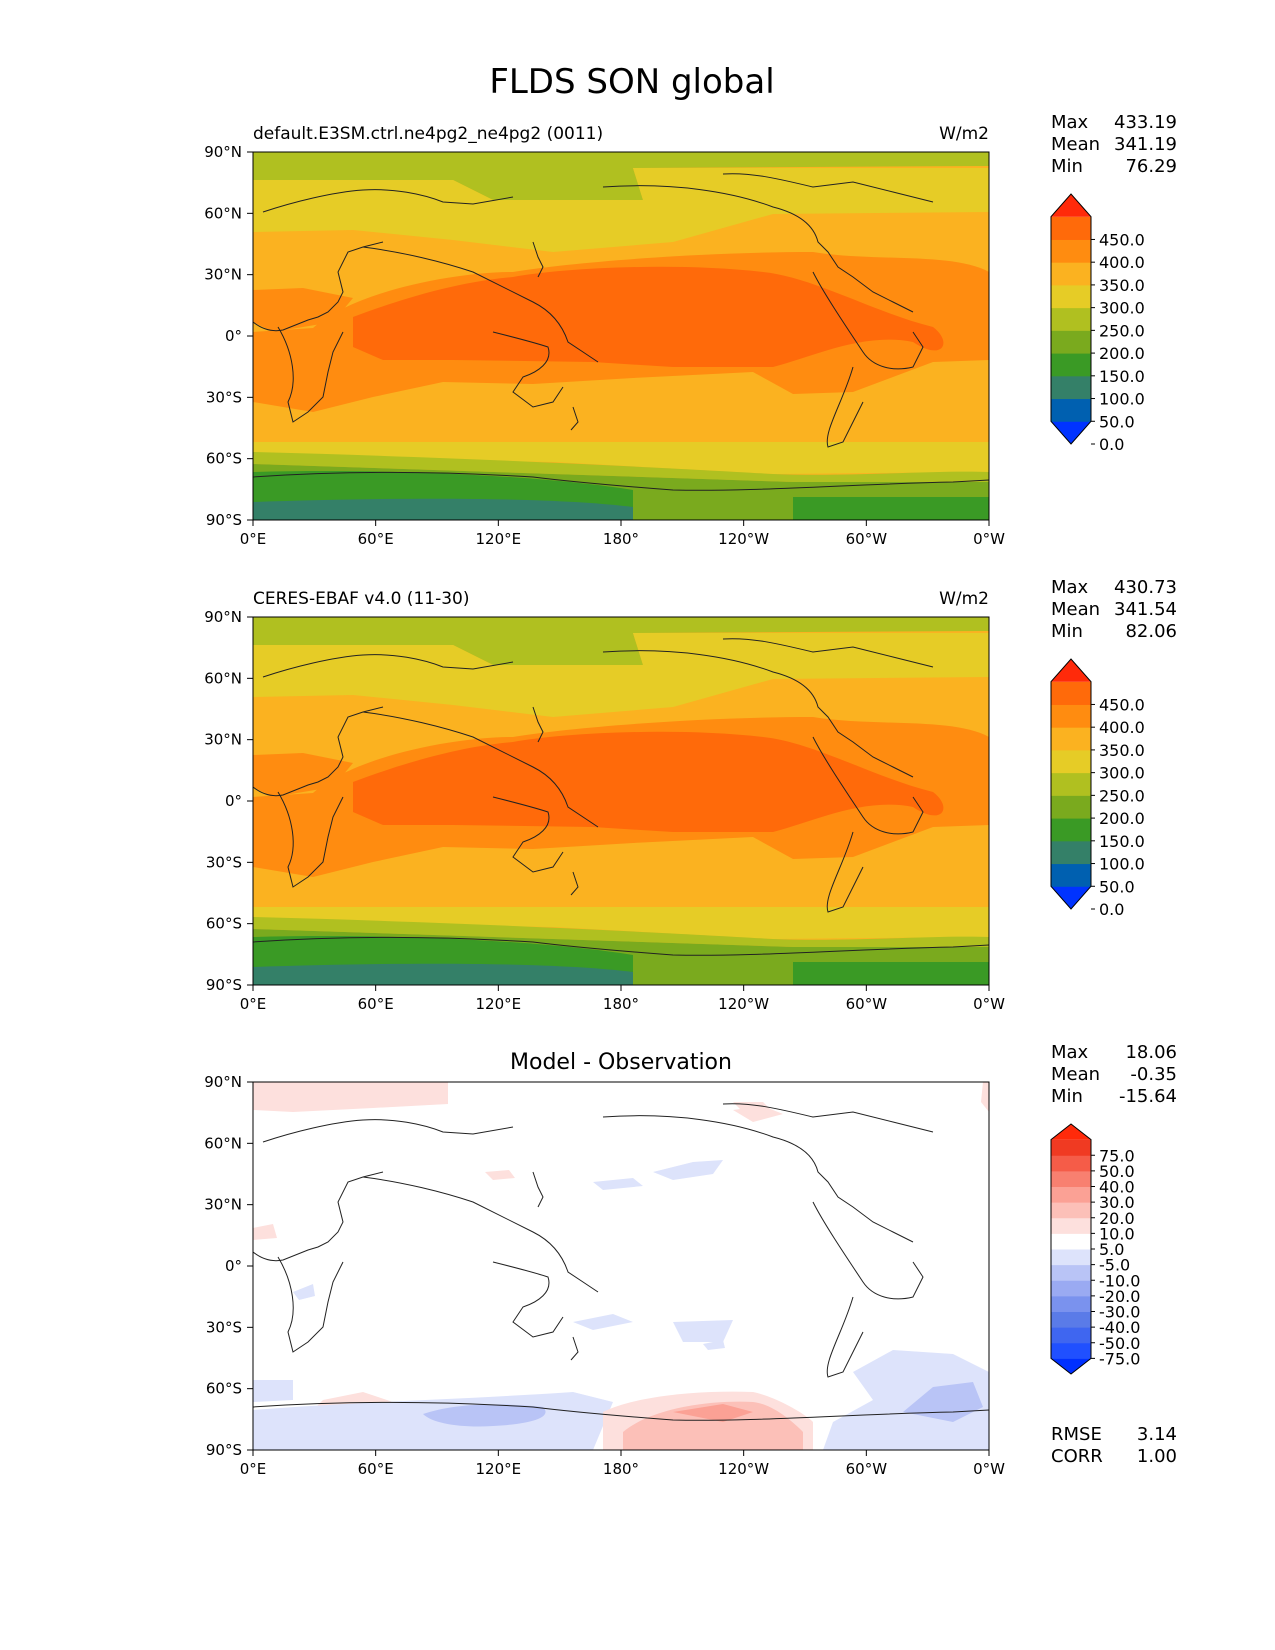  Describe the element at coordinates (964, 599) in the screenshot. I see `panel-units: W/m2` at that location.